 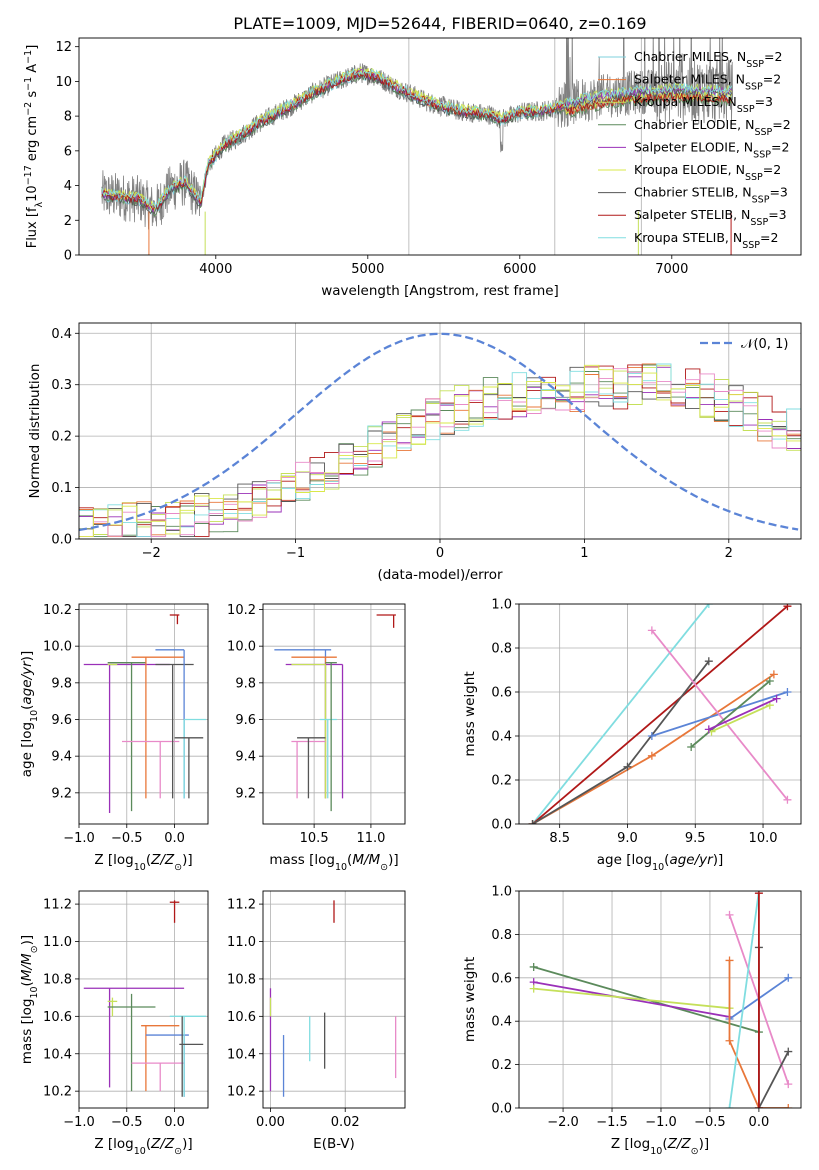 I want to click on y-axis-label: age [log10(age/yr)], so click(x=29, y=714).